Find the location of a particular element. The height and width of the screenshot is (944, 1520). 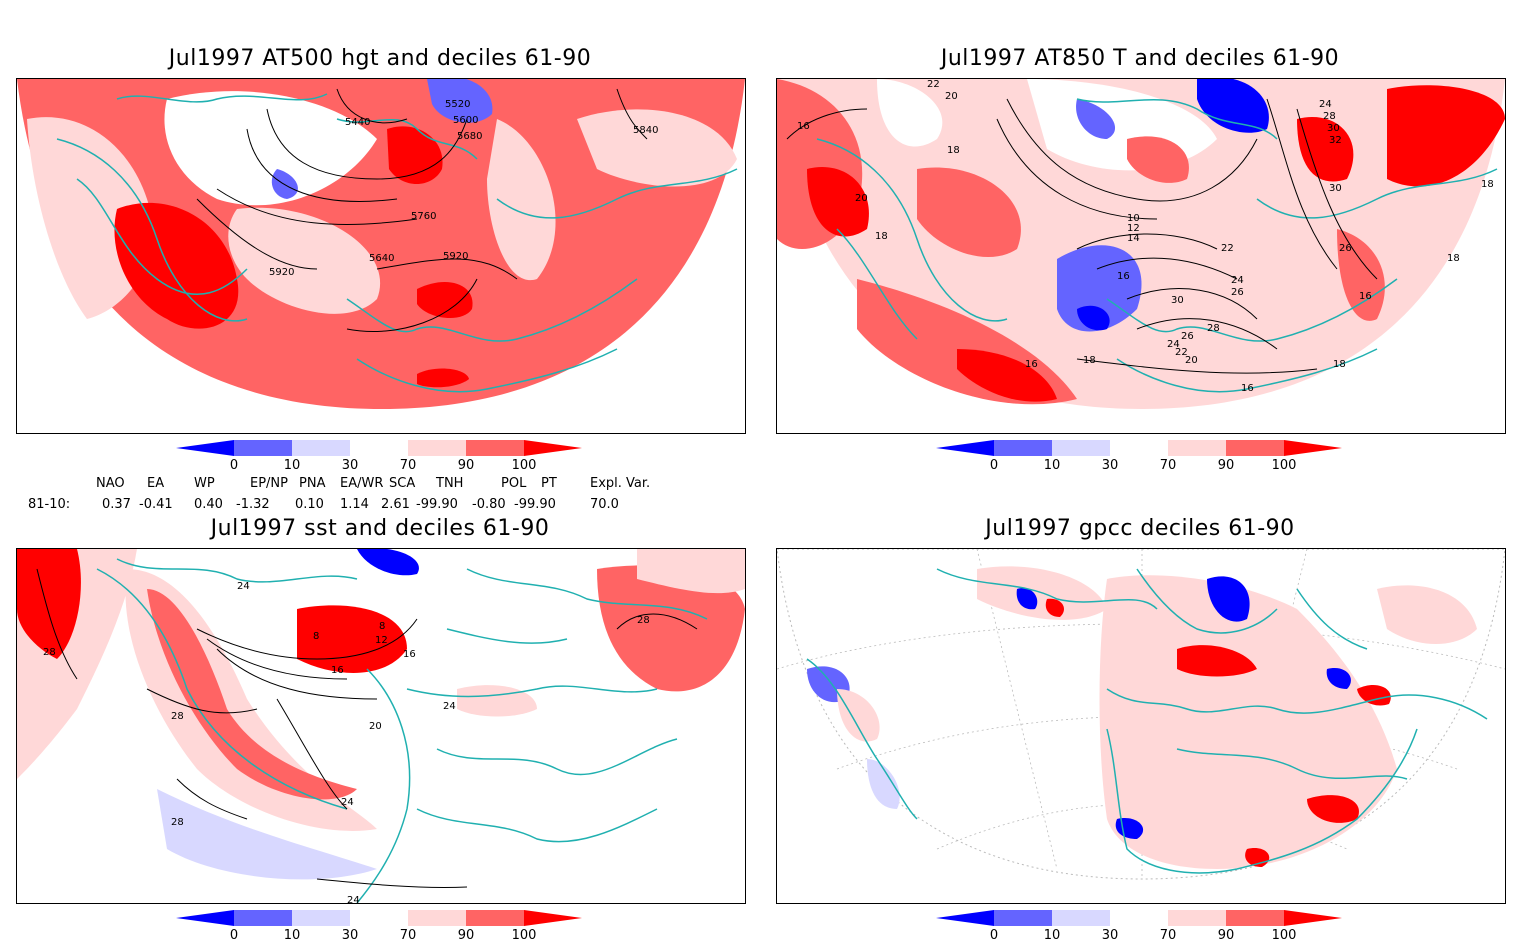

contour-label: 20 is located at coordinates (1191, 360).